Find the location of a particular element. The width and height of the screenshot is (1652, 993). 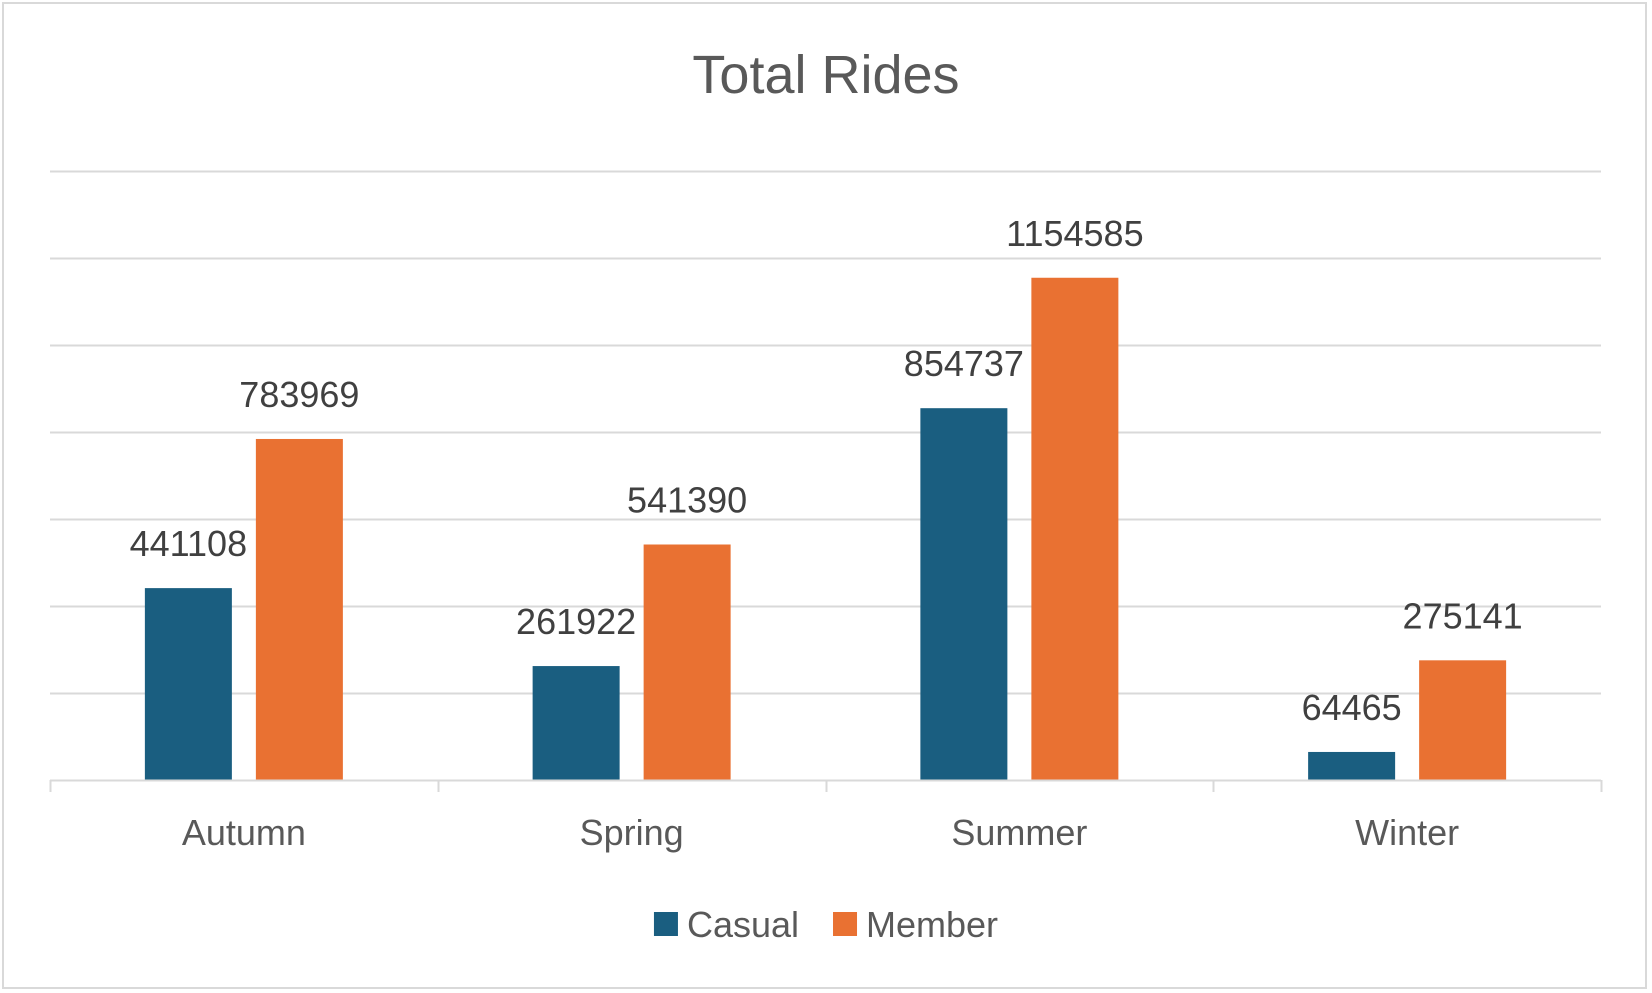

legend: Casual Member is located at coordinates (825, 924).